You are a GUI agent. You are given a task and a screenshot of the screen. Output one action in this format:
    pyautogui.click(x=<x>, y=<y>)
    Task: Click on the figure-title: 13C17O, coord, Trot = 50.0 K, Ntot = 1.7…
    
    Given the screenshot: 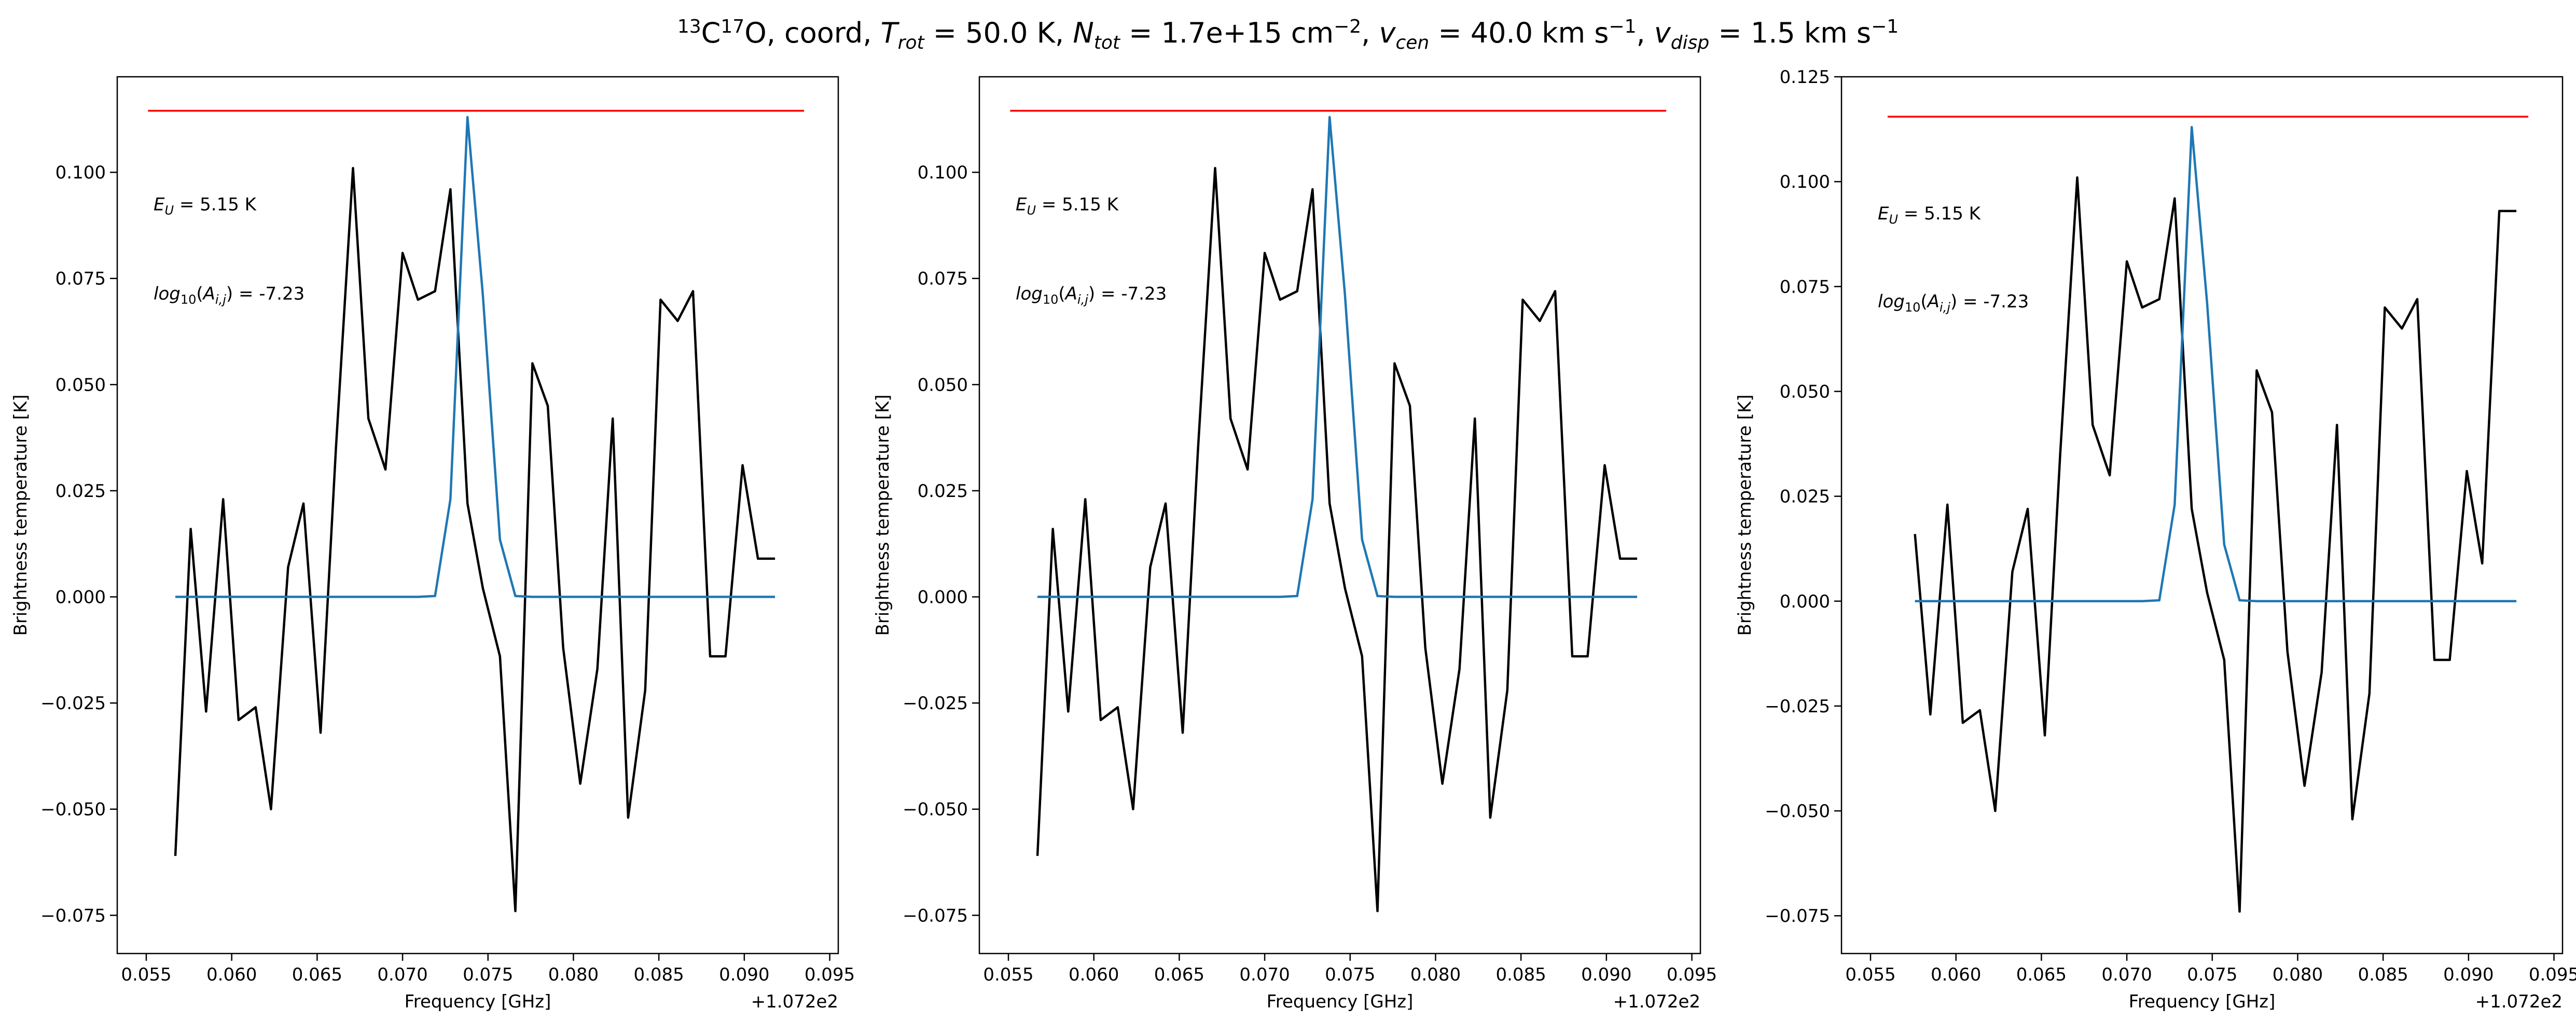 What is the action you would take?
    pyautogui.click(x=1288, y=35)
    